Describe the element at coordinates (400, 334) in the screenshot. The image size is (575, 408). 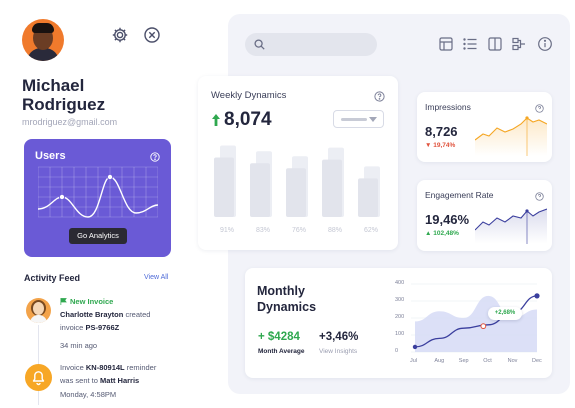
I see `y-tick-label: 100` at that location.